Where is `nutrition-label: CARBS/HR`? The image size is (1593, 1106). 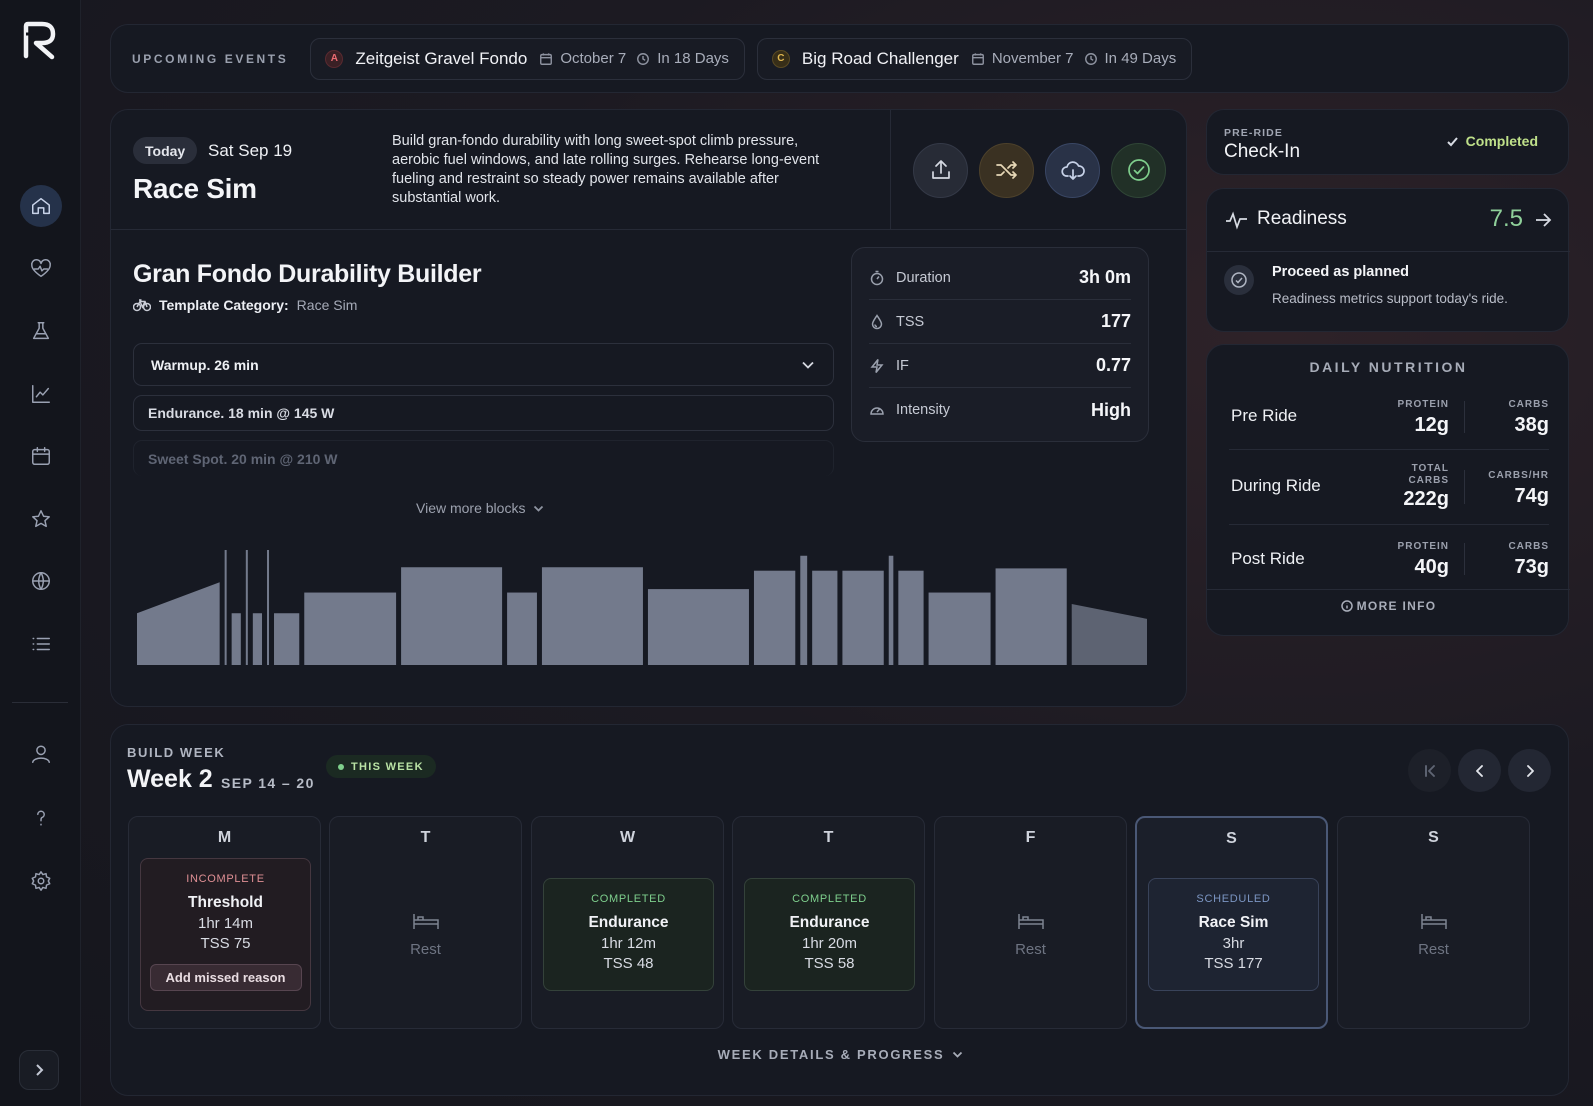
nutrition-label: CARBS/HR is located at coordinates (1518, 475).